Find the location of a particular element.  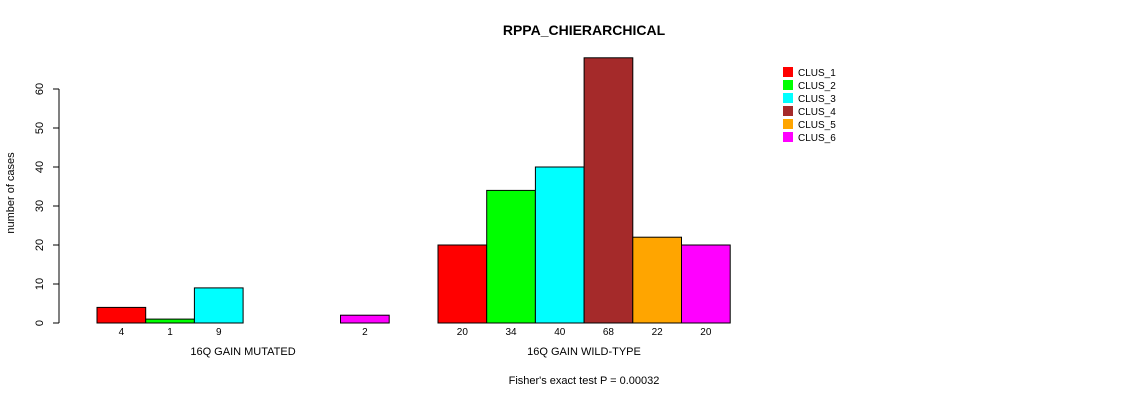

y-tick-label: 30 is located at coordinates (40, 206).